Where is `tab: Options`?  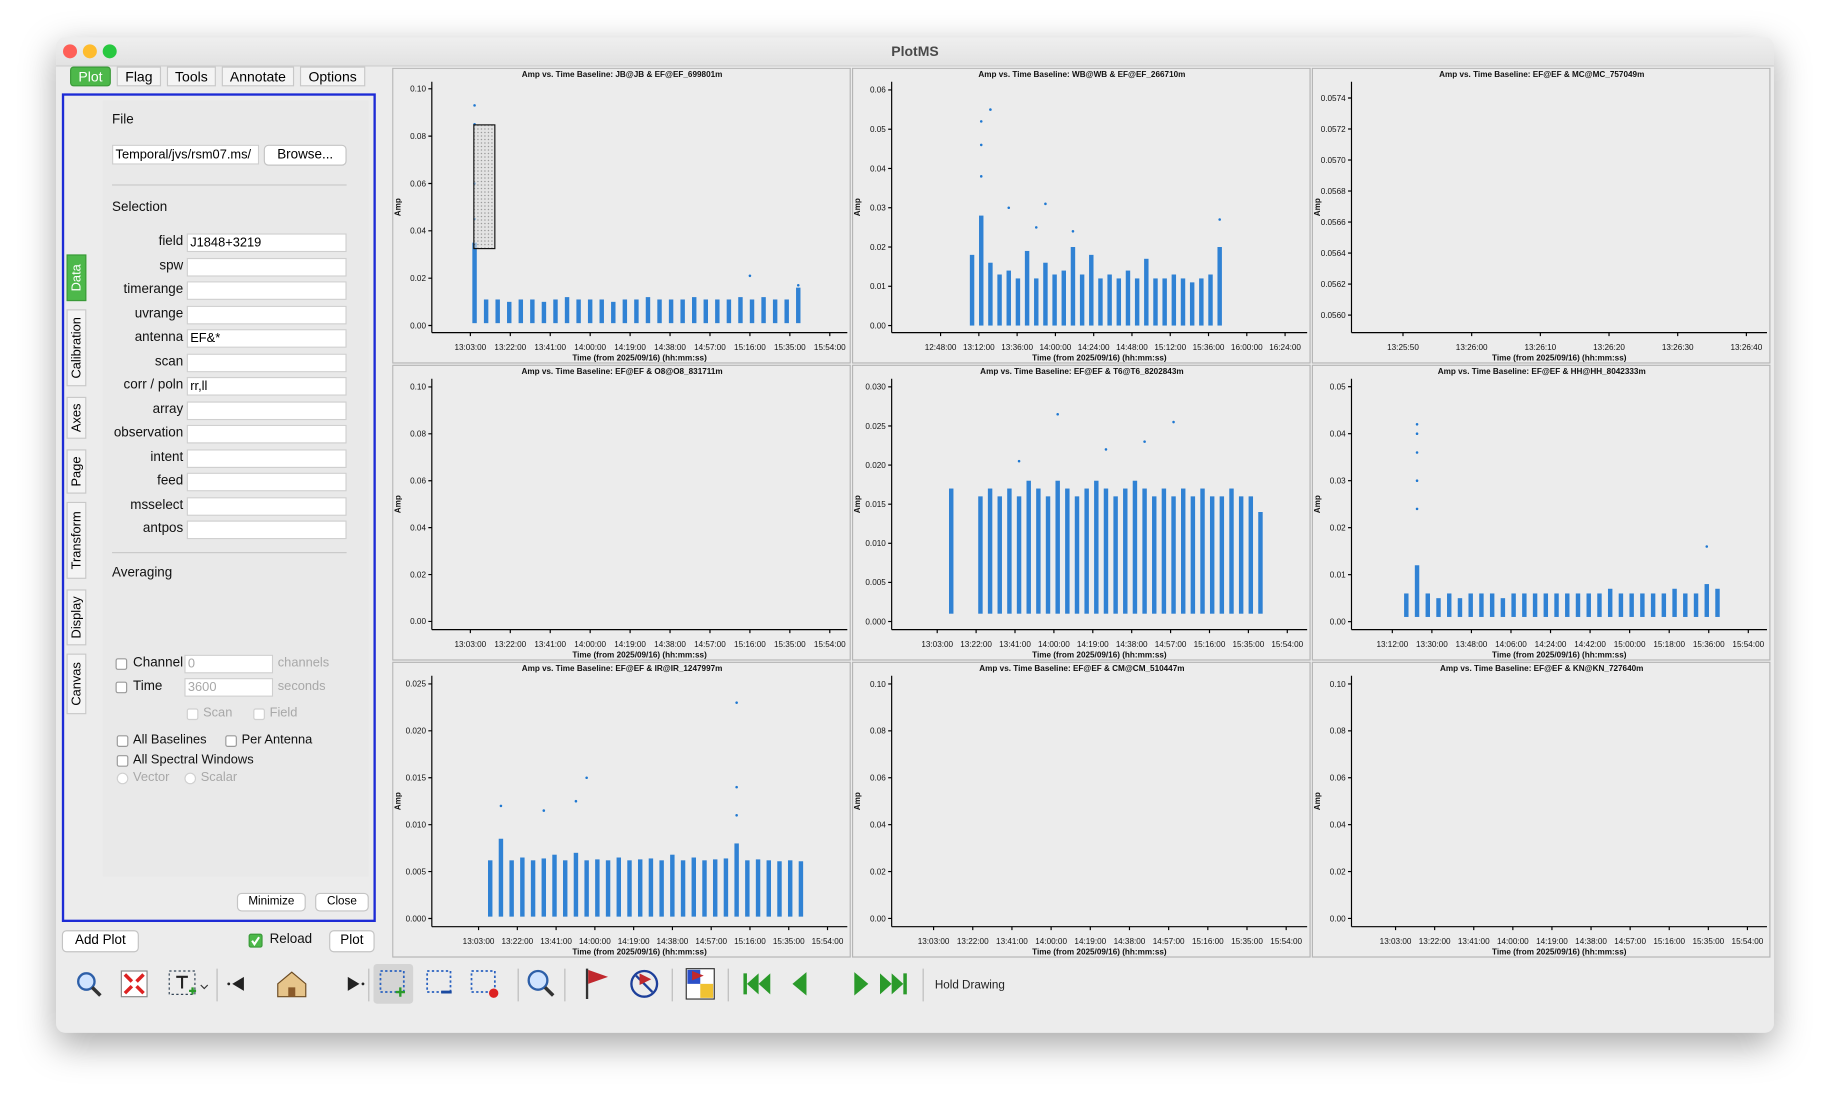 tab: Options is located at coordinates (332, 76).